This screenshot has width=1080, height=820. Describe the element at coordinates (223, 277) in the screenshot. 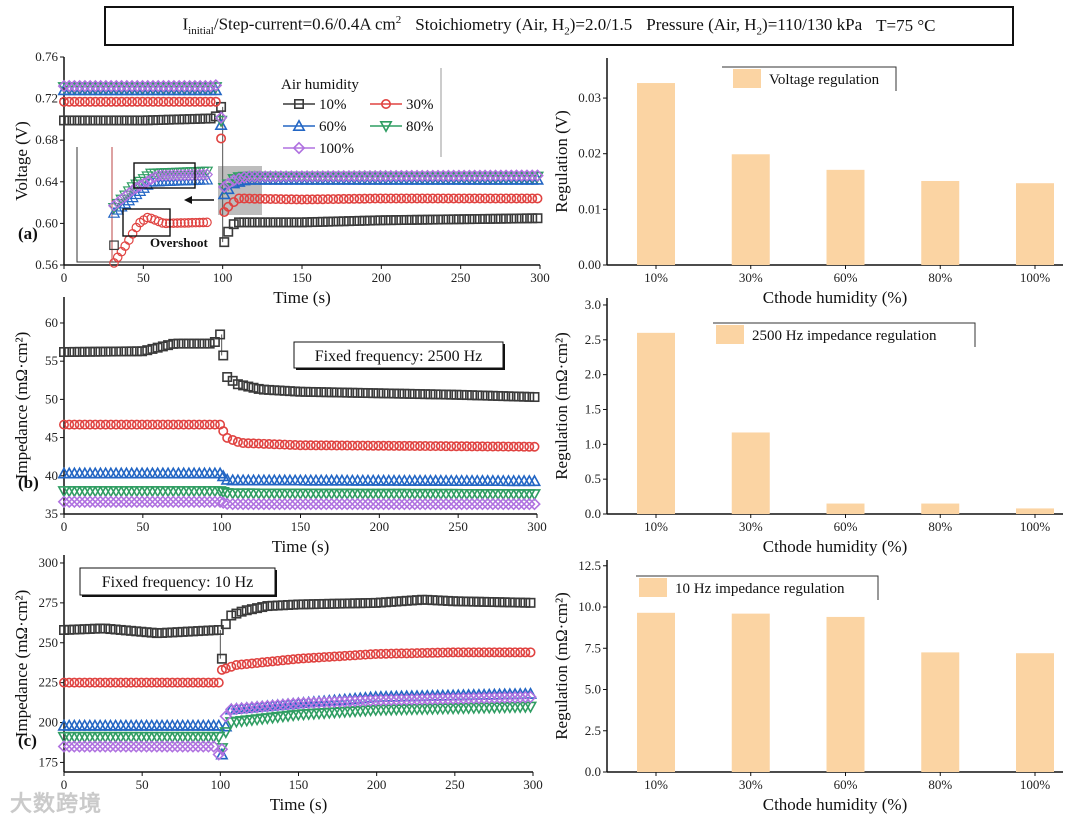

I see `x-tick-label: 100` at that location.